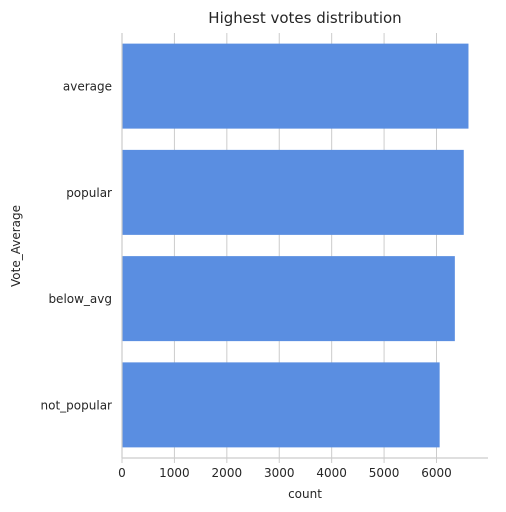  Describe the element at coordinates (89, 193) in the screenshot. I see `y-tick-label: popular` at that location.